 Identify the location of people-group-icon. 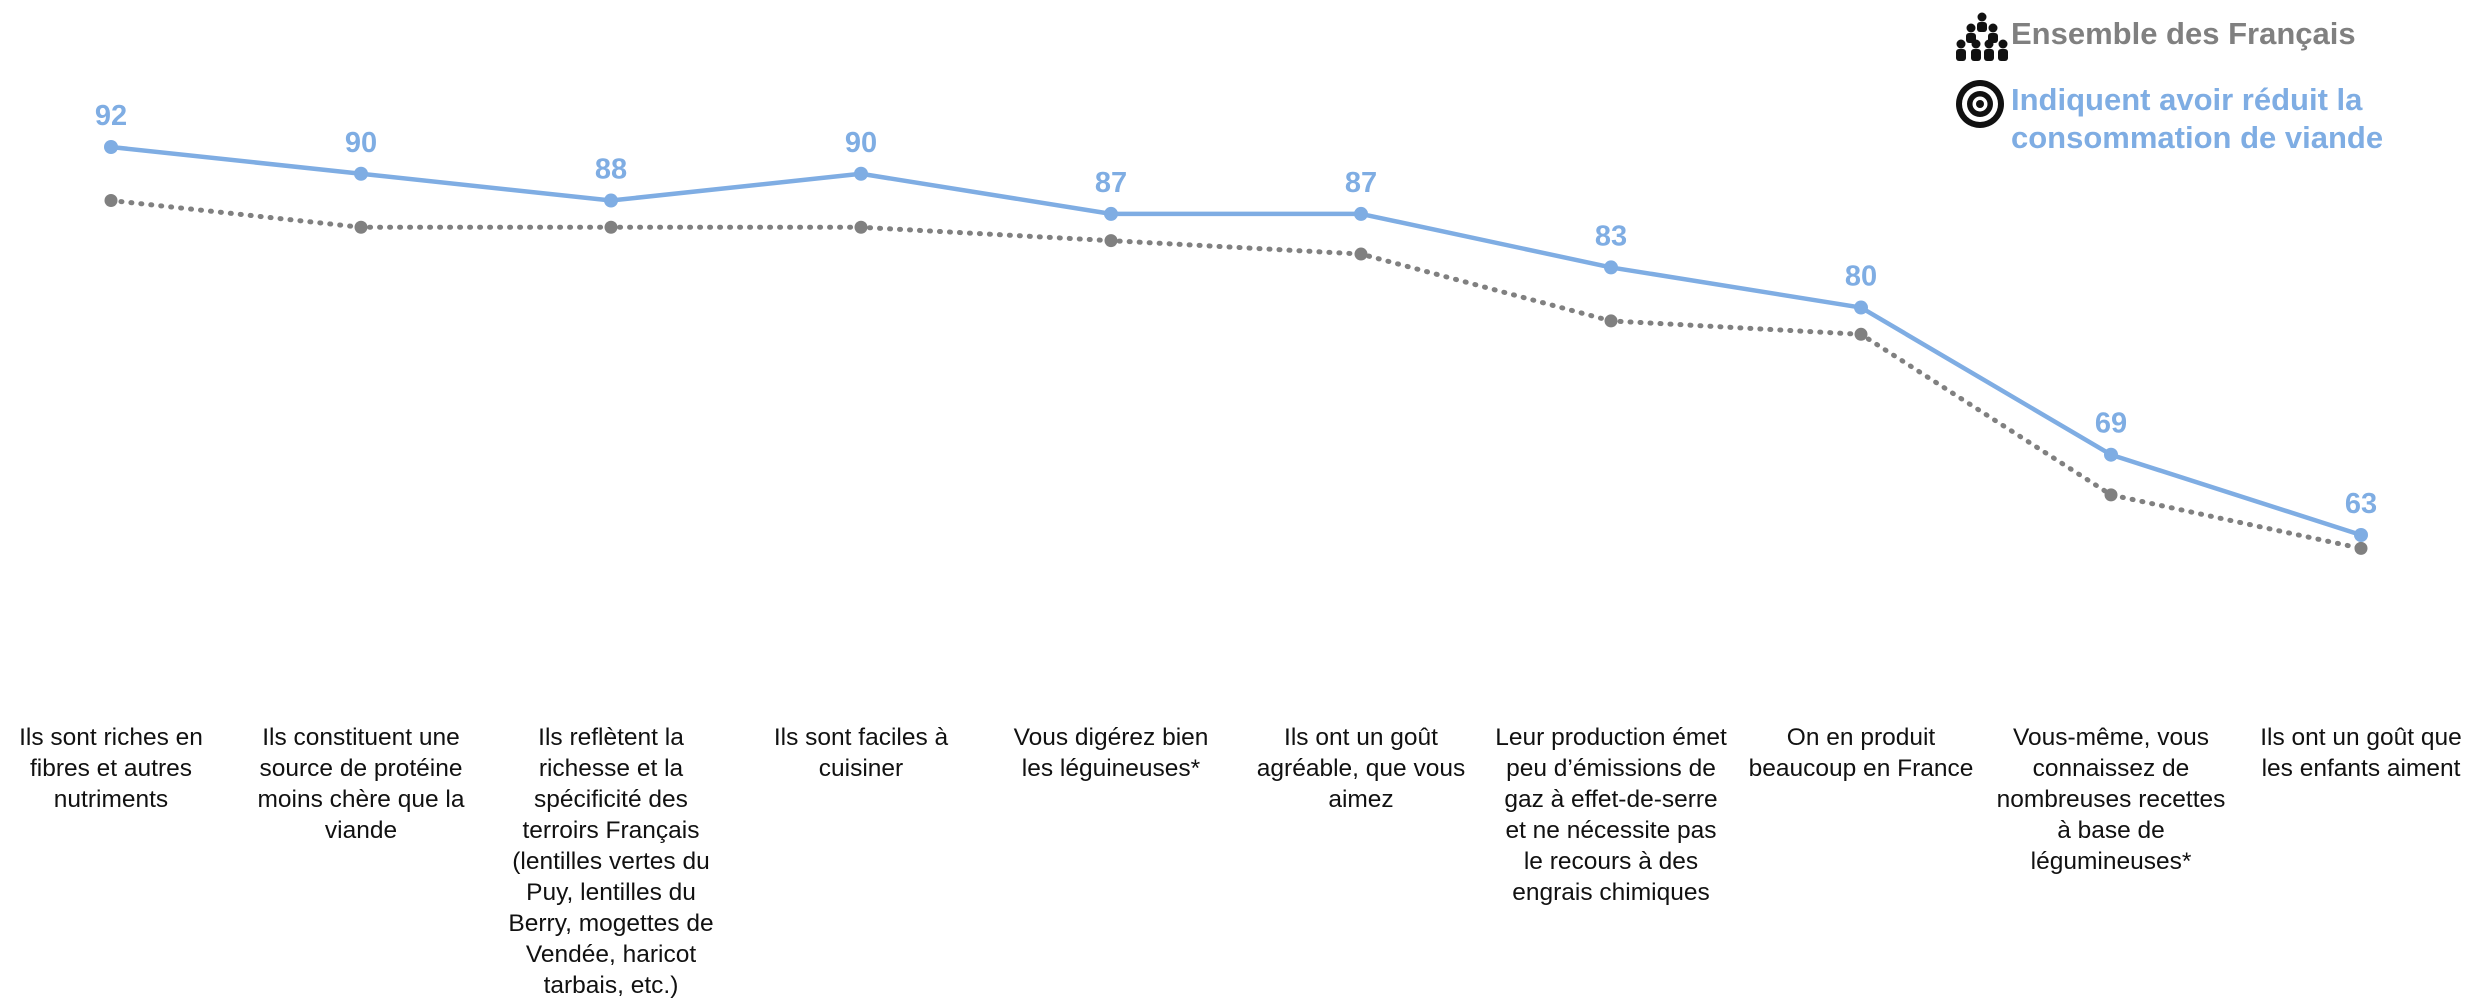
(1982, 36).